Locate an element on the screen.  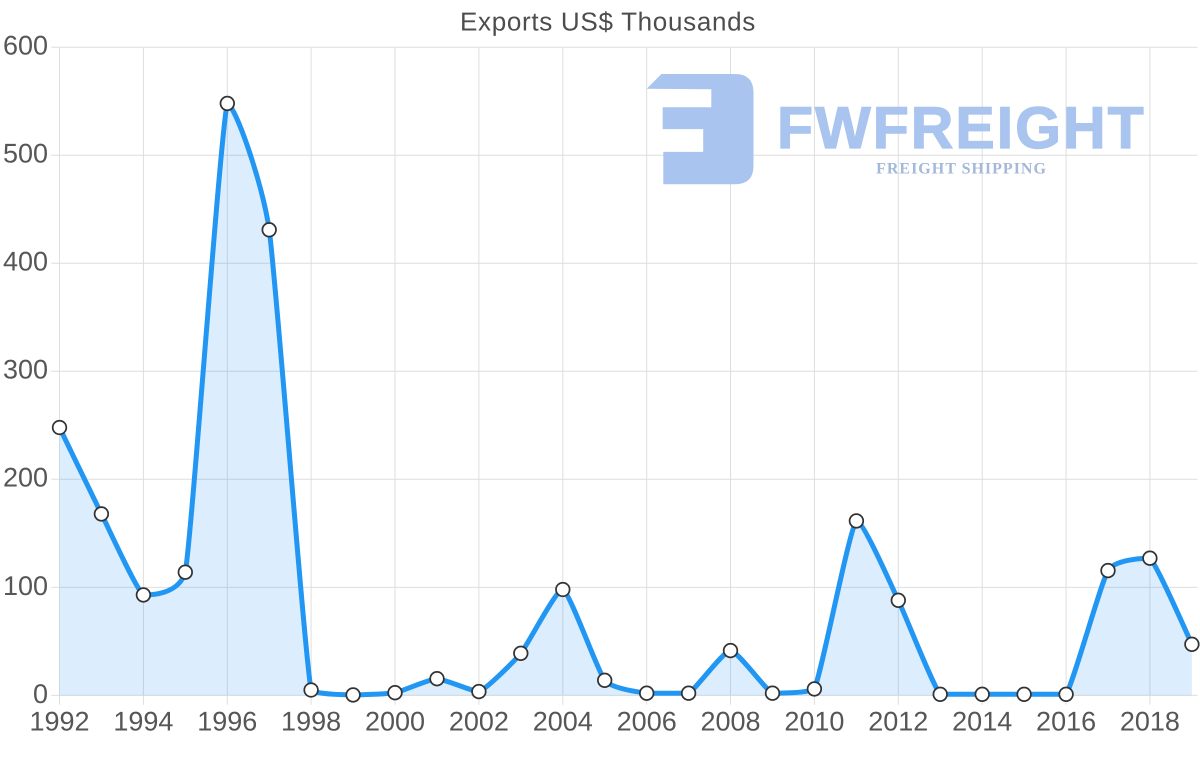
svg-text: 2010 is located at coordinates (814, 722).